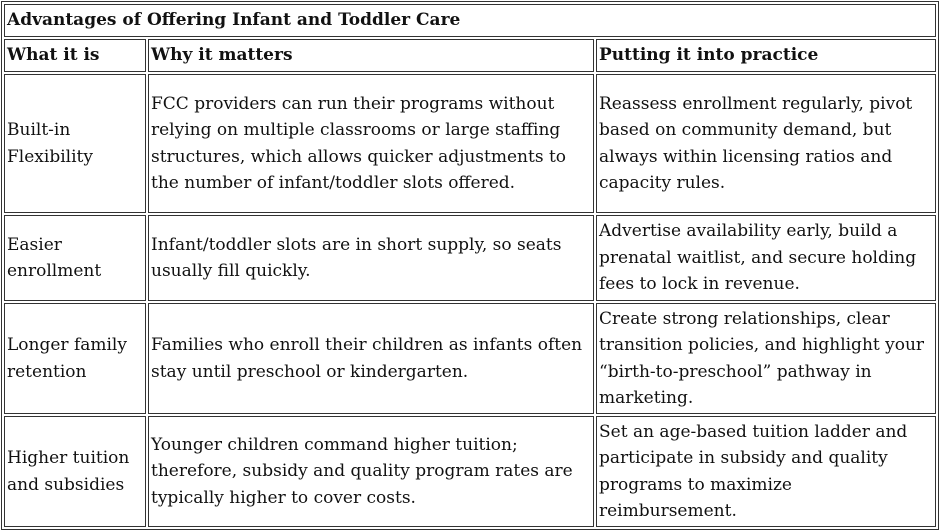 The height and width of the screenshot is (530, 940). I want to click on cell: Built-in Flexibility, so click(75, 143).